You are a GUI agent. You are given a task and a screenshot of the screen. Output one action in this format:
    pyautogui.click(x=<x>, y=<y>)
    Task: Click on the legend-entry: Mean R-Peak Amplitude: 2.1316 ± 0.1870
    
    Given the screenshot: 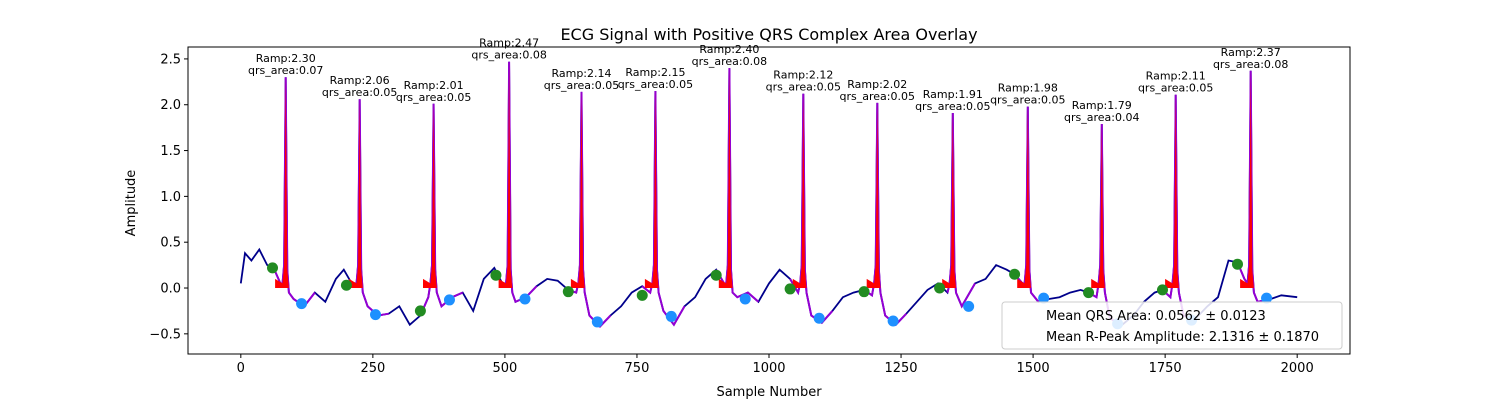 What is the action you would take?
    pyautogui.click(x=1182, y=337)
    